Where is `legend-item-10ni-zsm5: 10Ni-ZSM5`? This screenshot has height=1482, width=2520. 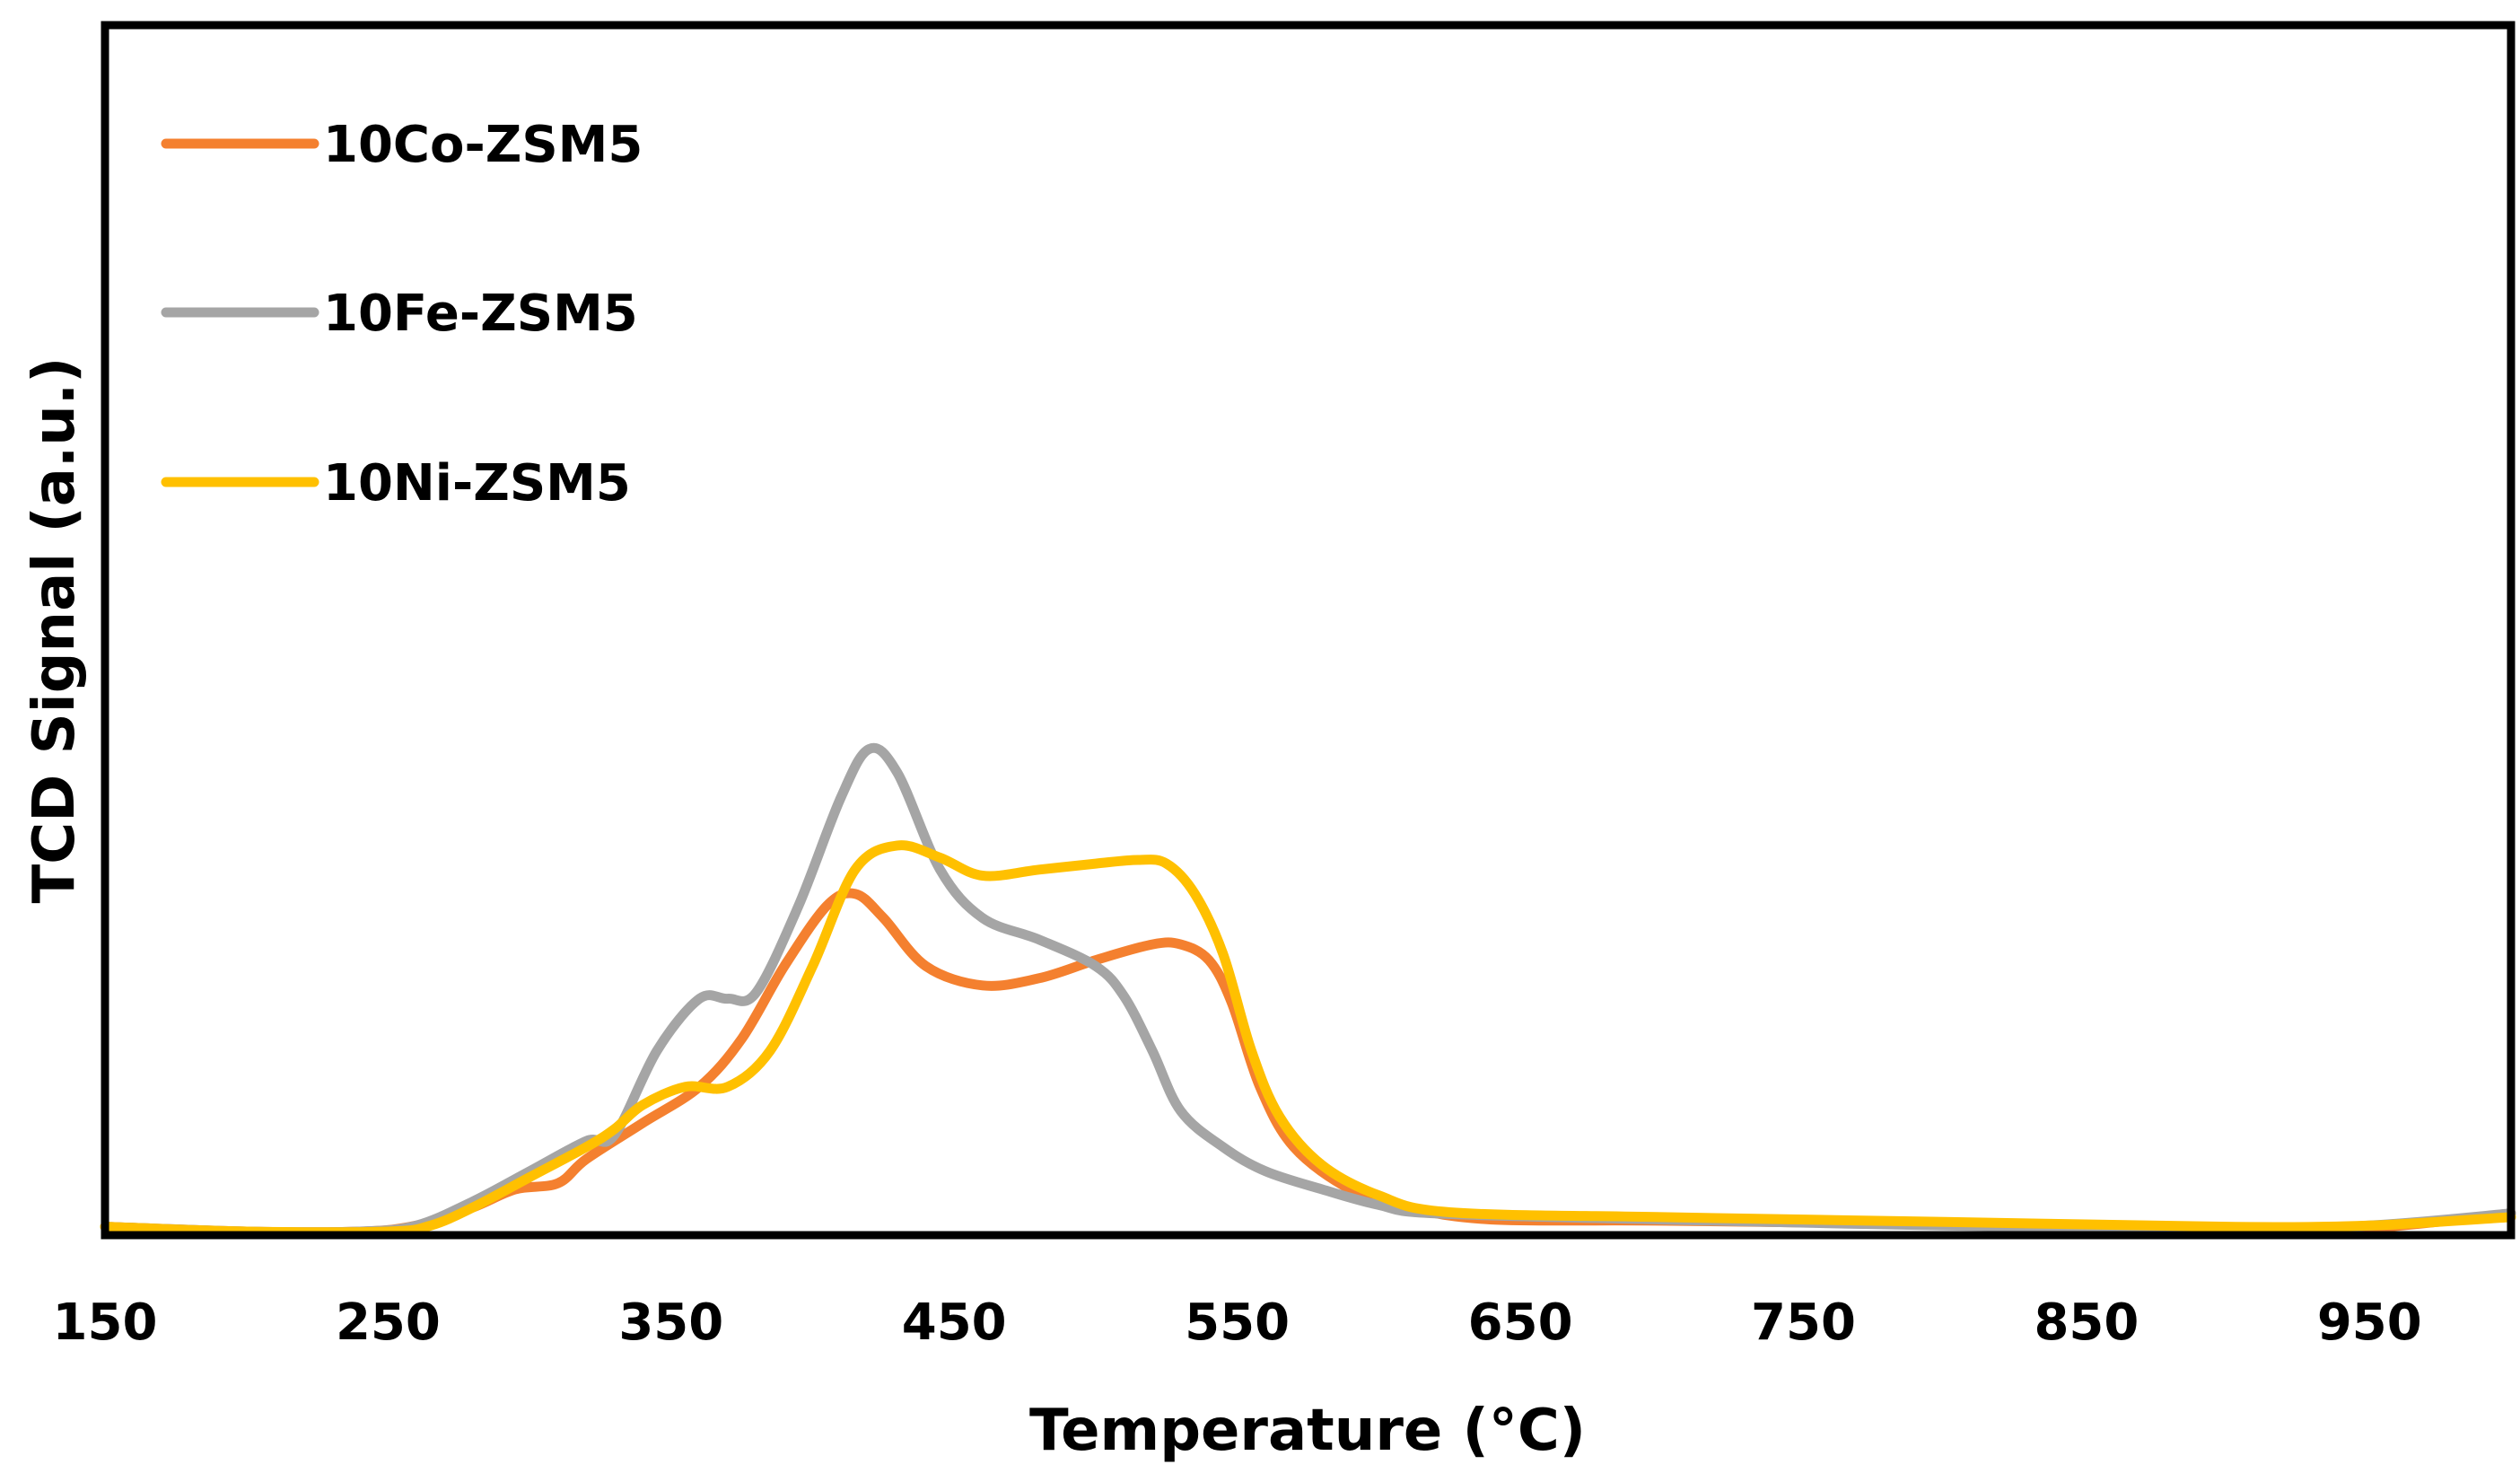
legend-item-10ni-zsm5: 10Ni-ZSM5 is located at coordinates (396, 483).